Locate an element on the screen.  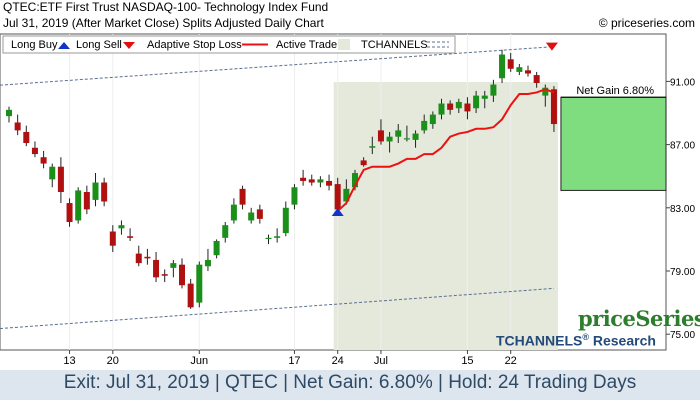
legend-stop: Adaptive Stop Loss is located at coordinates (194, 45).